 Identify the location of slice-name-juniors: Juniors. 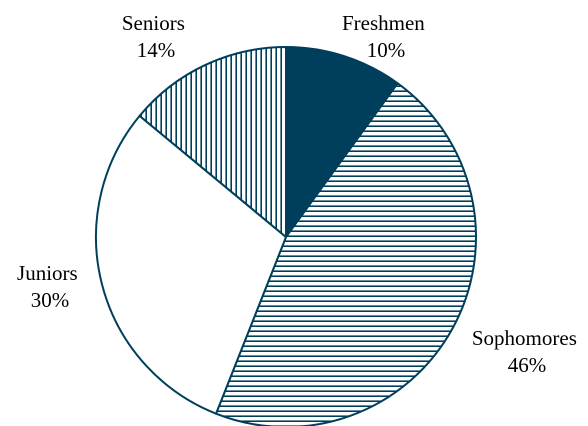
(47, 273).